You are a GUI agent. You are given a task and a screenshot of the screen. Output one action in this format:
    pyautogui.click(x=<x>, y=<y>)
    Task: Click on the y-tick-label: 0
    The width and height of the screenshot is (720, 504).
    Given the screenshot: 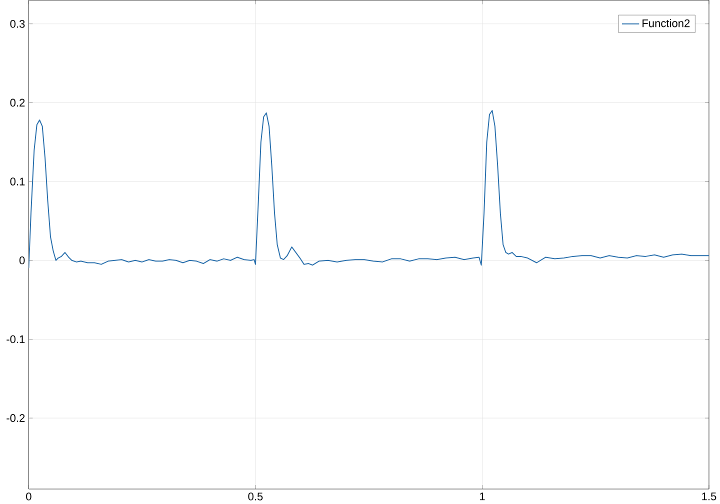 What is the action you would take?
    pyautogui.click(x=22, y=260)
    